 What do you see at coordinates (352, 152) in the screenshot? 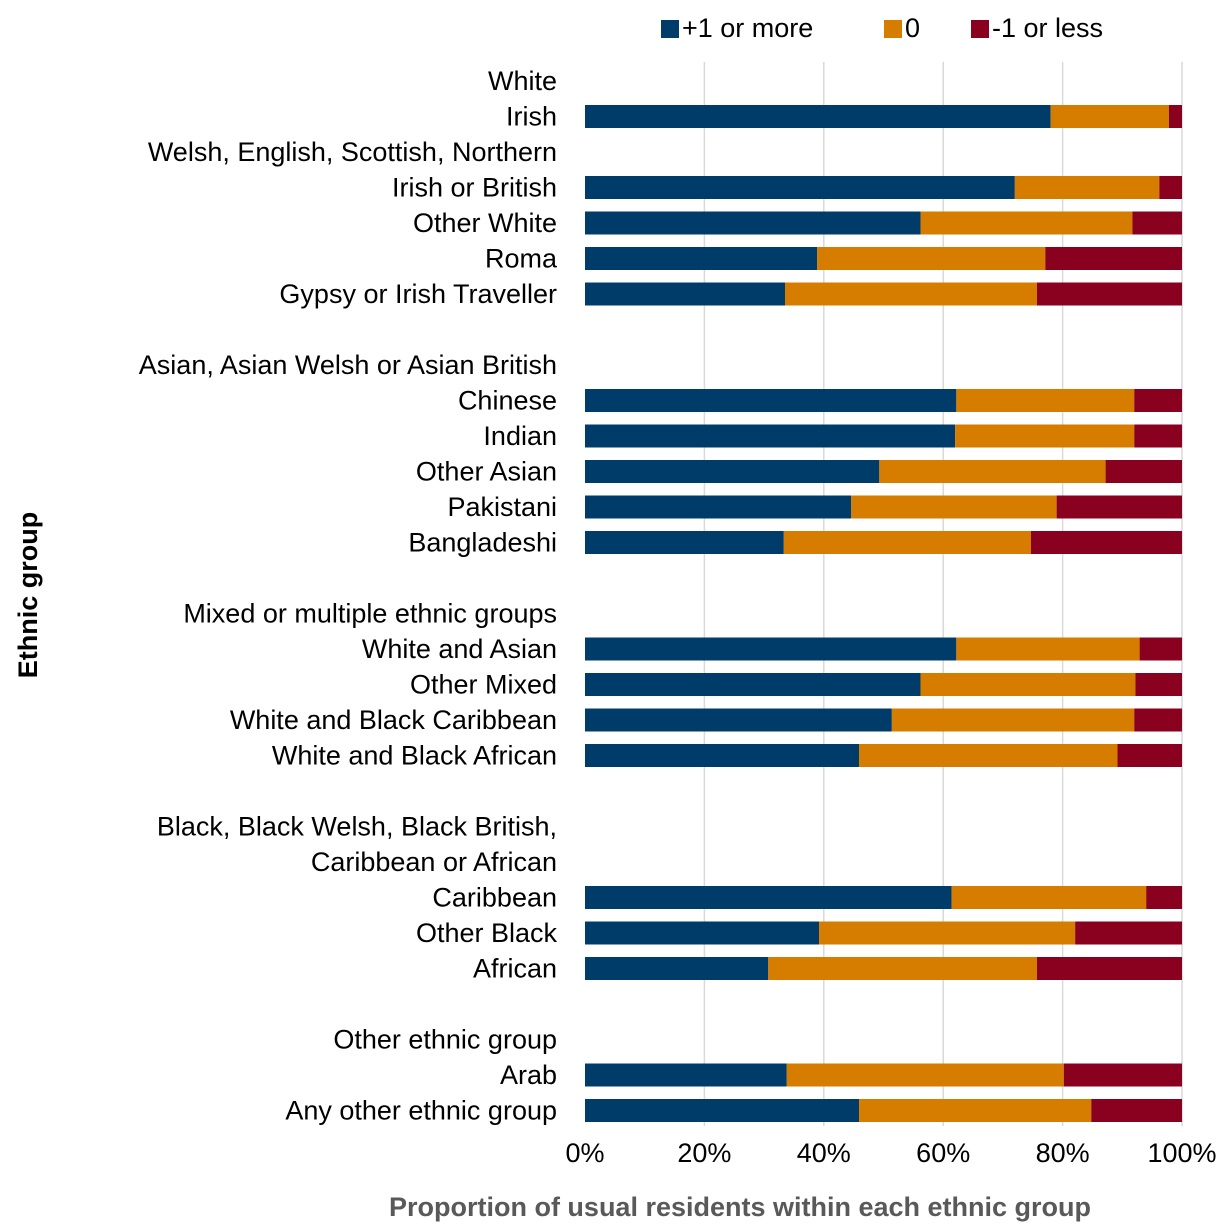
I see `group-heading-label: Welsh, English, Scottish, Northern` at bounding box center [352, 152].